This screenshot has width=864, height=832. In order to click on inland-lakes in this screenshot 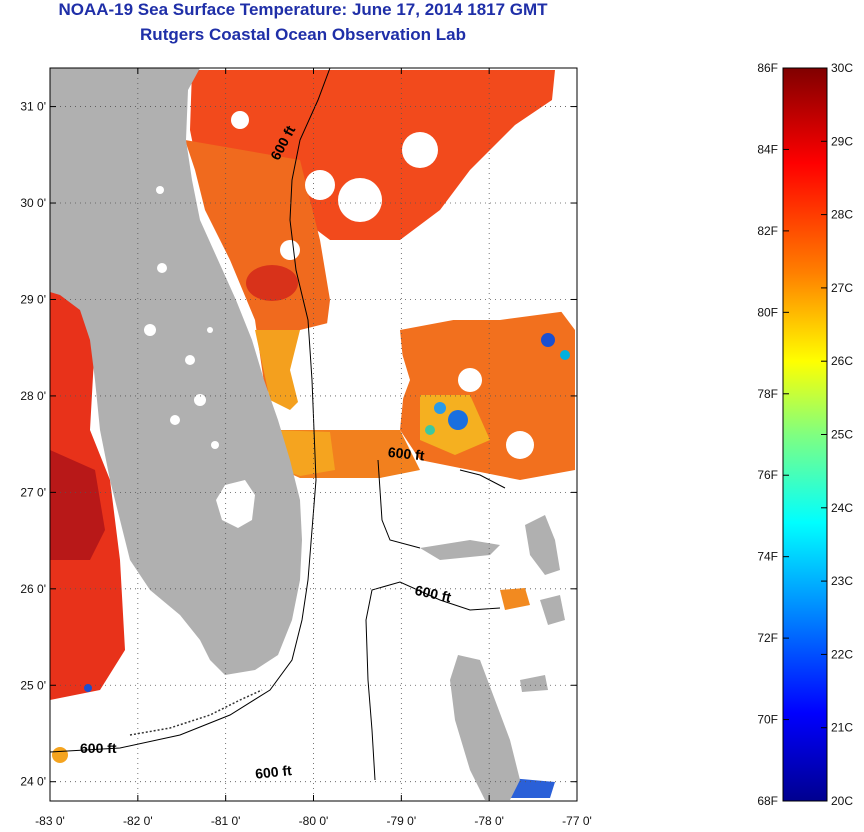, I will do `click(181, 317)`.